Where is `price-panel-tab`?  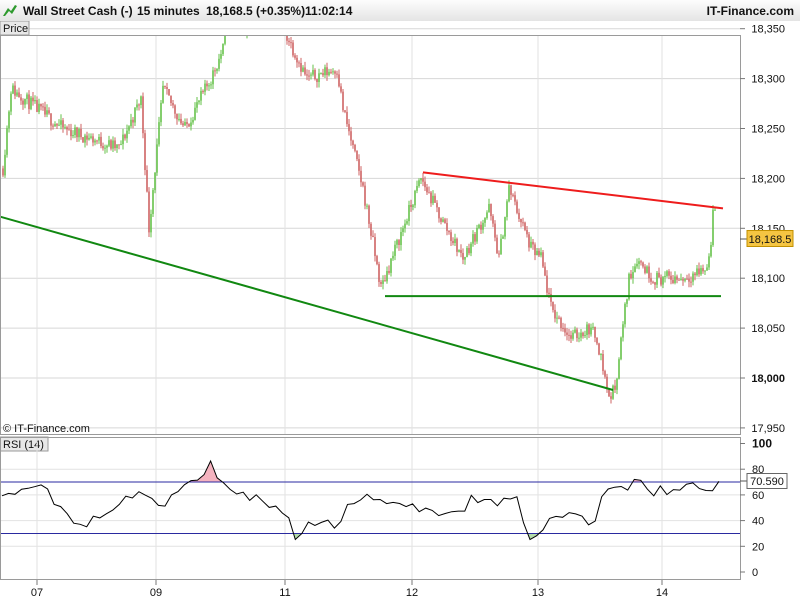 price-panel-tab is located at coordinates (15, 28).